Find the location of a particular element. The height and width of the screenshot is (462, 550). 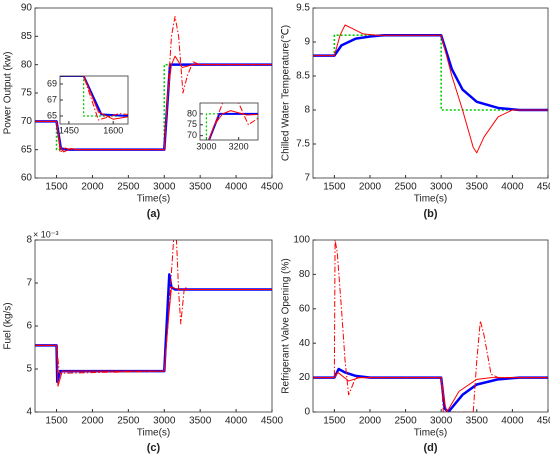

y-tick-label: 4 is located at coordinates (29, 412).